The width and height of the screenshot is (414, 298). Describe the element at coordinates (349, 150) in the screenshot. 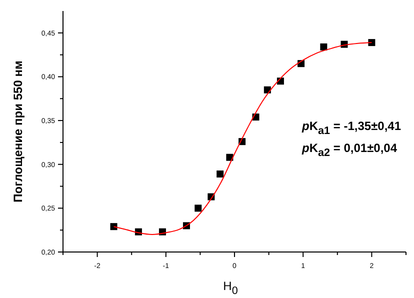

I see `annotation: pK$_{a2}$= 0,01±0,04` at that location.